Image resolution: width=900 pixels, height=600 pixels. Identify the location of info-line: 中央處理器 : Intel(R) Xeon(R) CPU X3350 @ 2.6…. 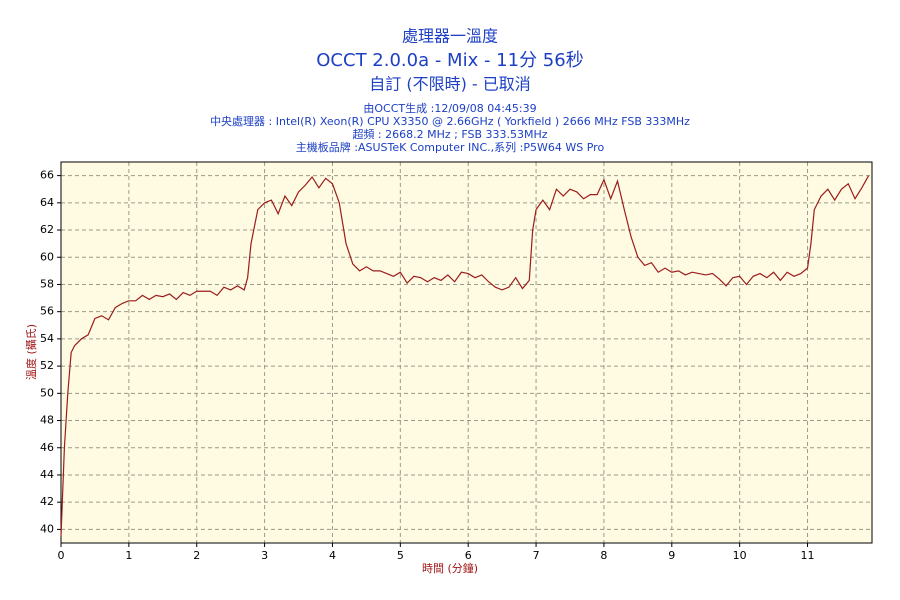
(450, 121).